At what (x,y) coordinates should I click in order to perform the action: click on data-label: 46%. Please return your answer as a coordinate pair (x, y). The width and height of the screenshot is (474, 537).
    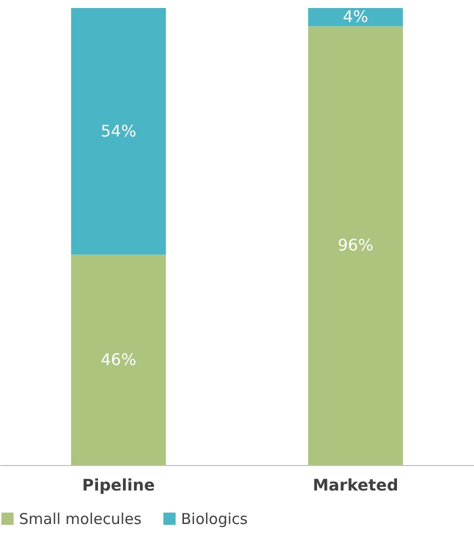
    Looking at the image, I should click on (118, 359).